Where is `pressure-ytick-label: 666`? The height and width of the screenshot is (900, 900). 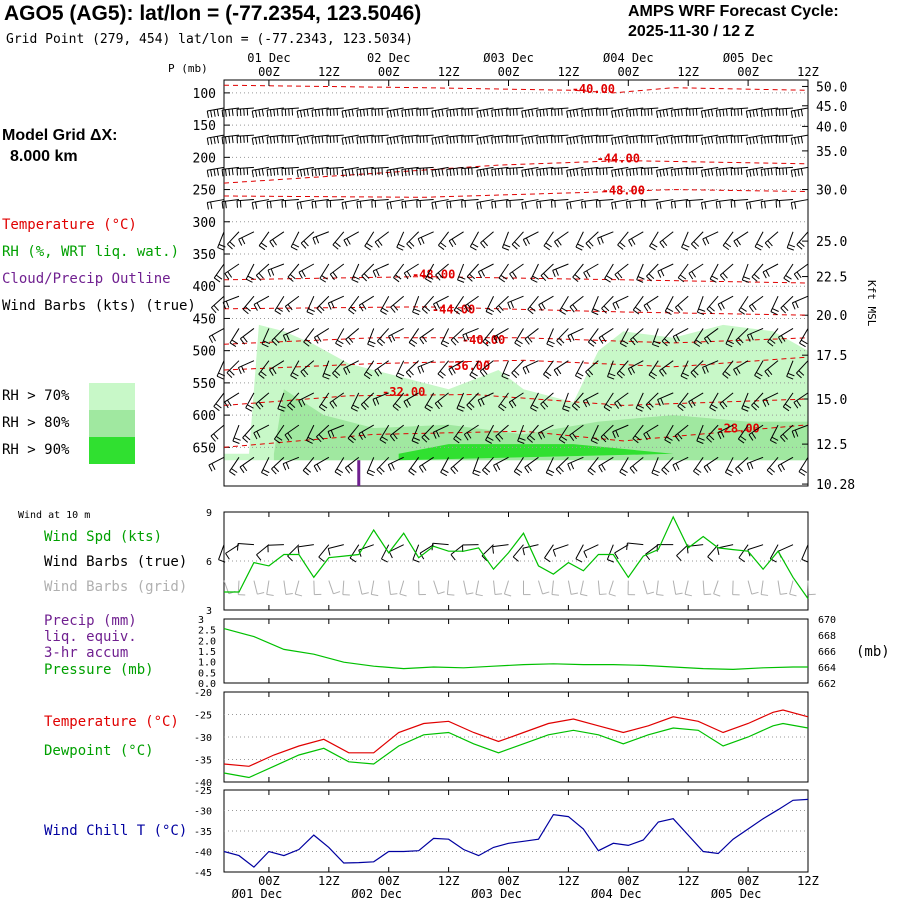 pressure-ytick-label: 666 is located at coordinates (827, 652).